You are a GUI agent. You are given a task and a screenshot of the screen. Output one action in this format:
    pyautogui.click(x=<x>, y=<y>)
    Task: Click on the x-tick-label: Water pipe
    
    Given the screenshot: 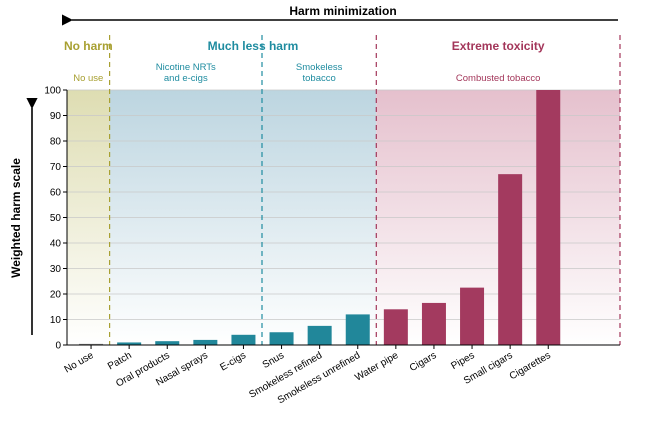 What is the action you would take?
    pyautogui.click(x=376, y=367)
    